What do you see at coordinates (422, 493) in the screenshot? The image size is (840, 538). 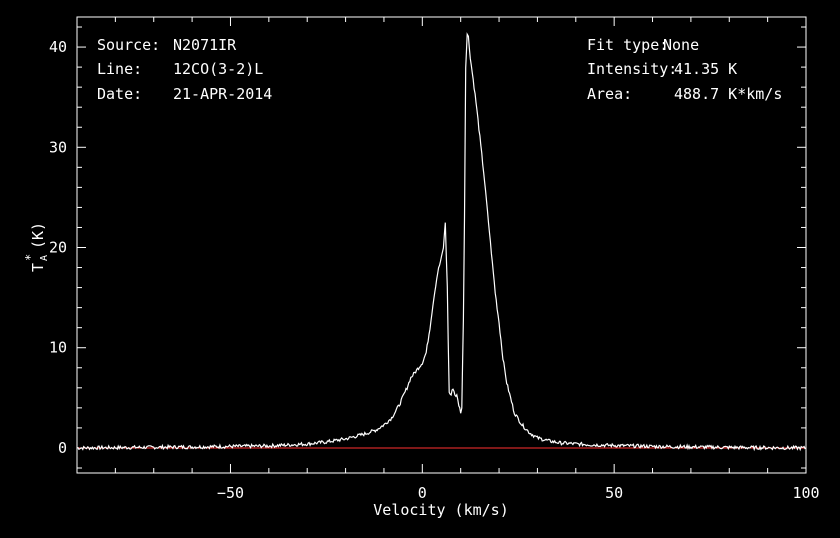 I see `x-tick-label: 0` at bounding box center [422, 493].